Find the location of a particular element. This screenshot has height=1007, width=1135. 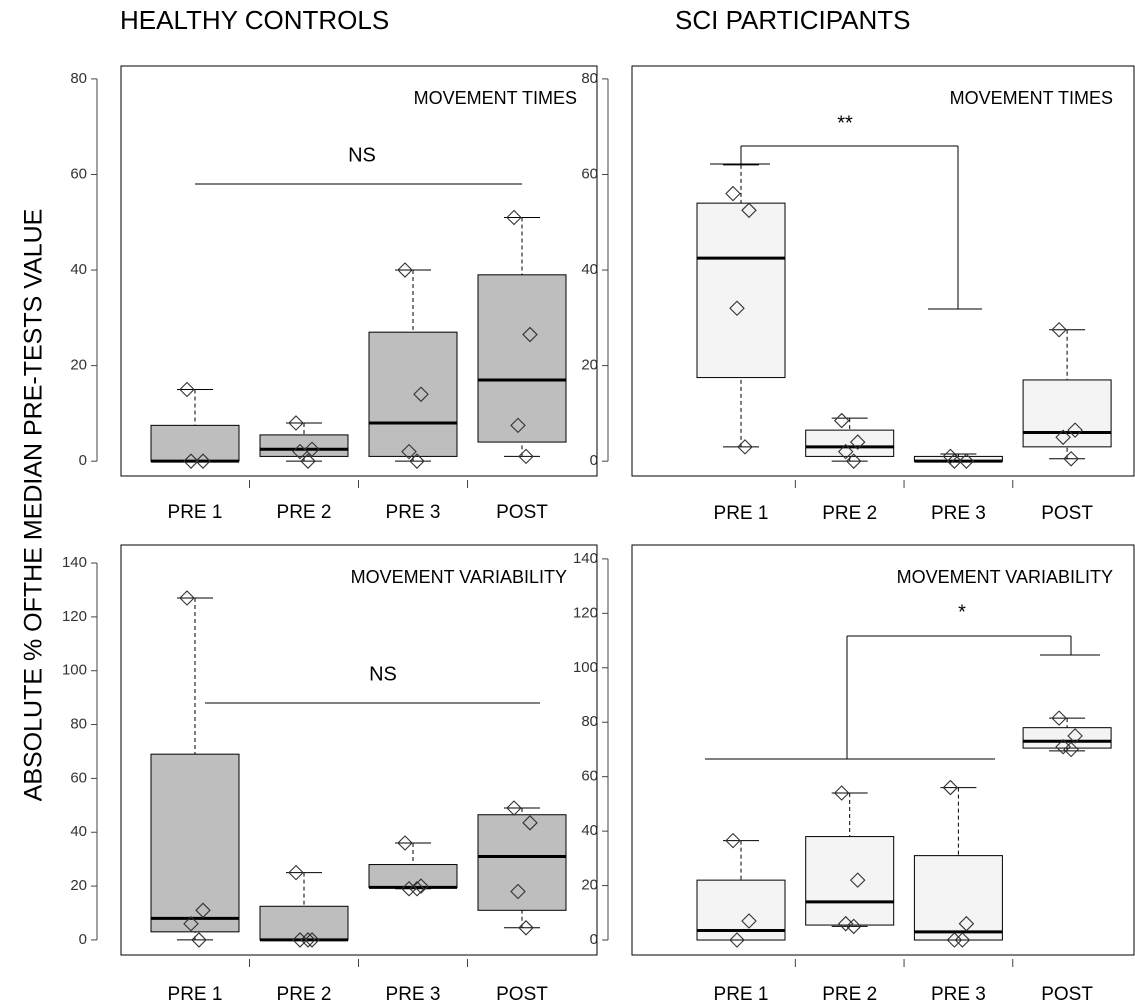

column-title: HEALTHY CONTROLS is located at coordinates (254, 20).